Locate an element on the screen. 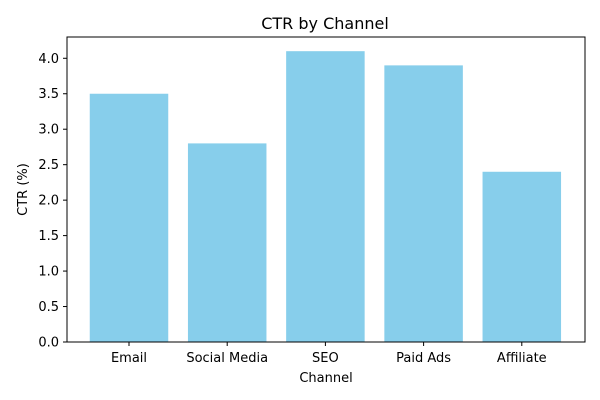  chart-title: CTR by Channel is located at coordinates (325, 23).